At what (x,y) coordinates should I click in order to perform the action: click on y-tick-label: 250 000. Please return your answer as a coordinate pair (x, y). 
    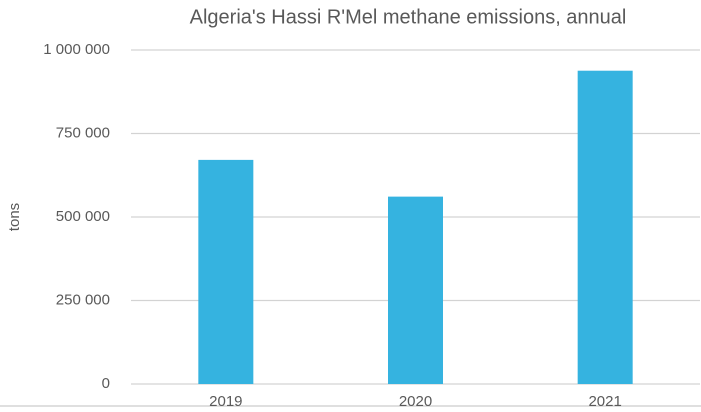
    Looking at the image, I should click on (83, 299).